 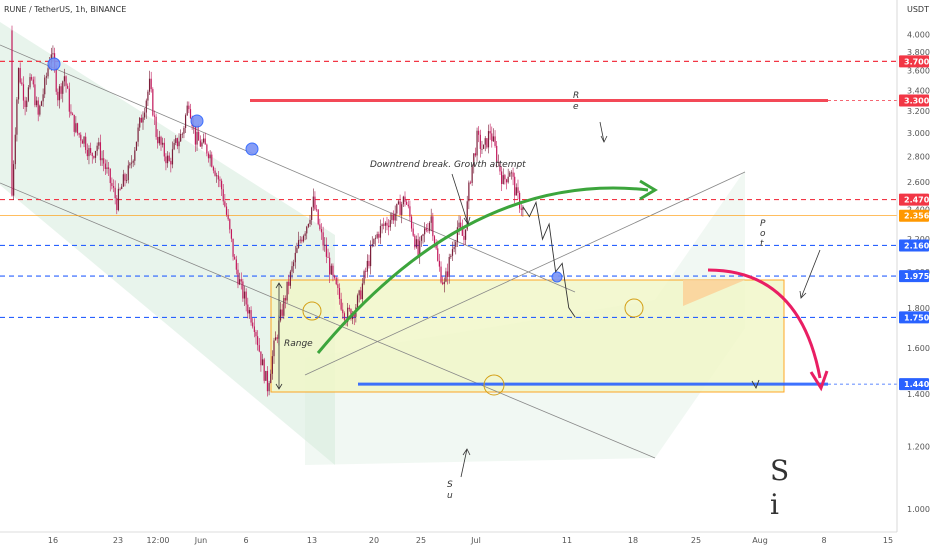 What do you see at coordinates (918, 157) in the screenshot?
I see `price-tick: 2.800` at bounding box center [918, 157].